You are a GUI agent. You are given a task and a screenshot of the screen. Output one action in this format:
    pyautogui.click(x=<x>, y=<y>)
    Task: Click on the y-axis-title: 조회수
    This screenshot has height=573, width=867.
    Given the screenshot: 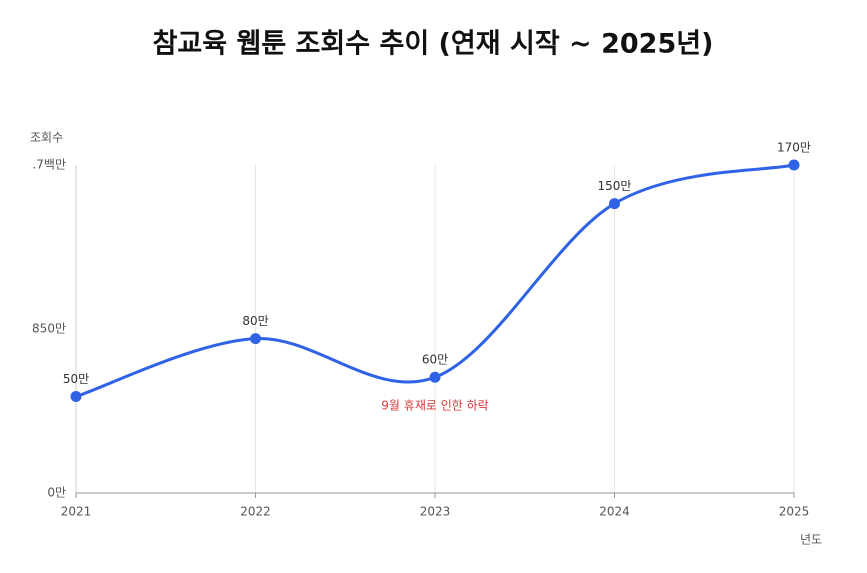 What is the action you would take?
    pyautogui.click(x=46, y=138)
    